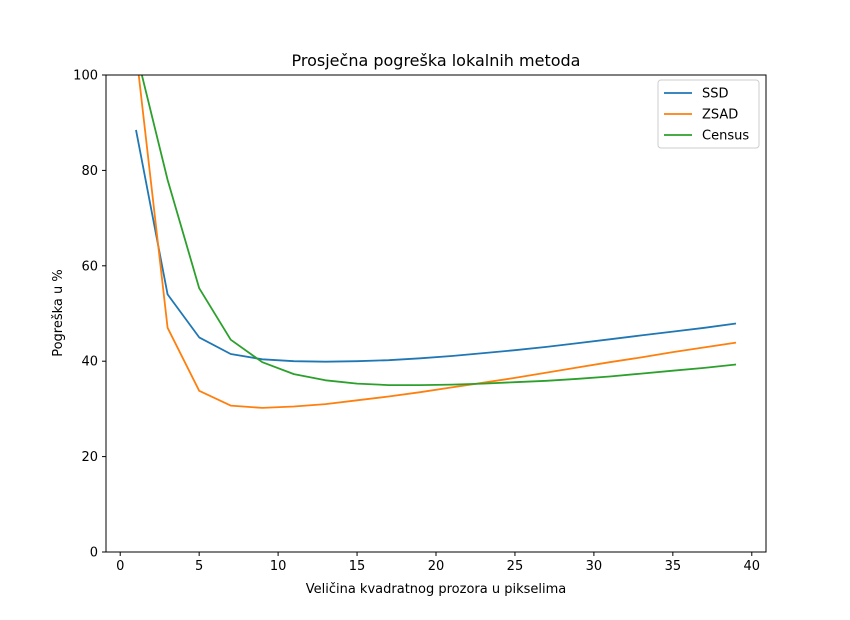 This screenshot has width=850, height=620. Describe the element at coordinates (58, 313) in the screenshot. I see `y-axis-label: Pogreška u %` at that location.